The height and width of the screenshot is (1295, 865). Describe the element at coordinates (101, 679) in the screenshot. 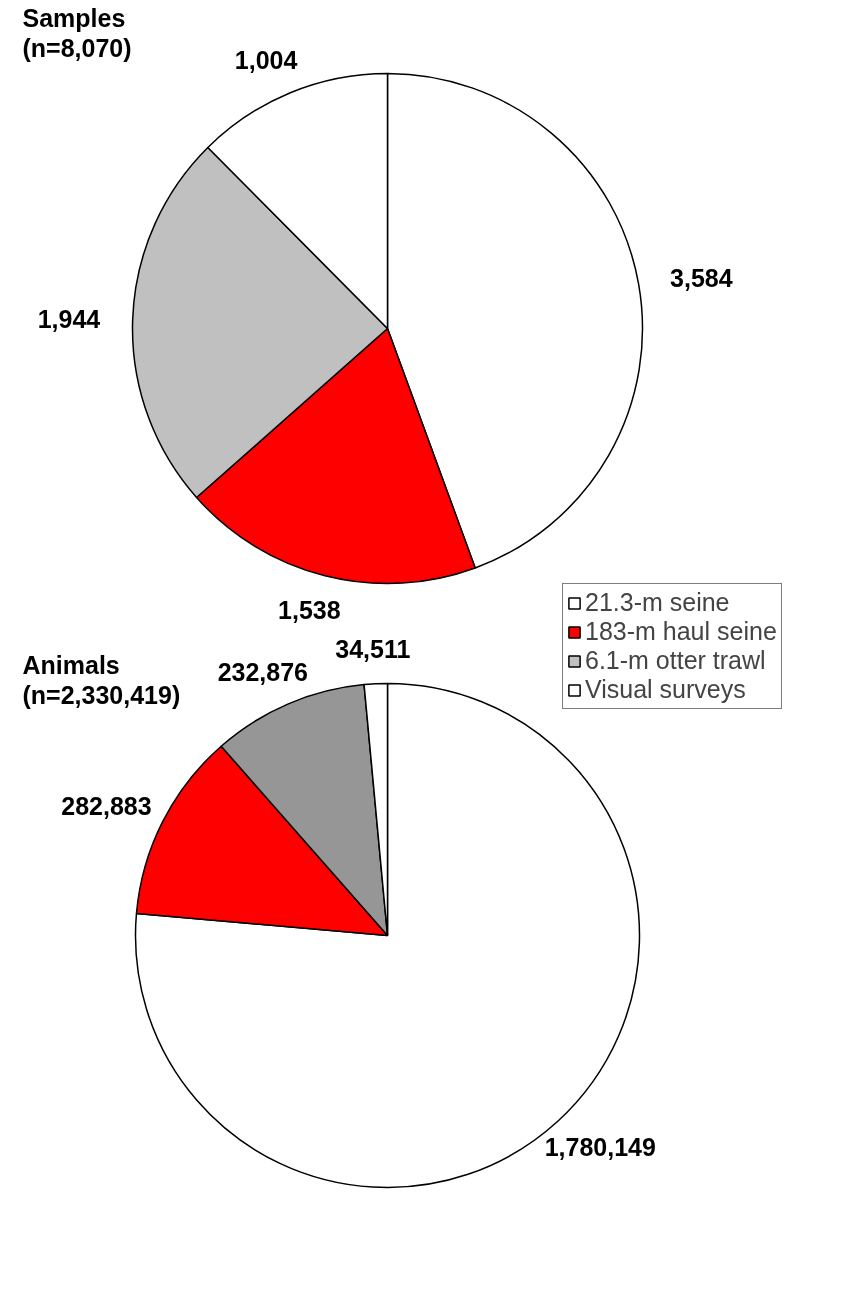

I see `text: Animals (n=2,330,419)` at that location.